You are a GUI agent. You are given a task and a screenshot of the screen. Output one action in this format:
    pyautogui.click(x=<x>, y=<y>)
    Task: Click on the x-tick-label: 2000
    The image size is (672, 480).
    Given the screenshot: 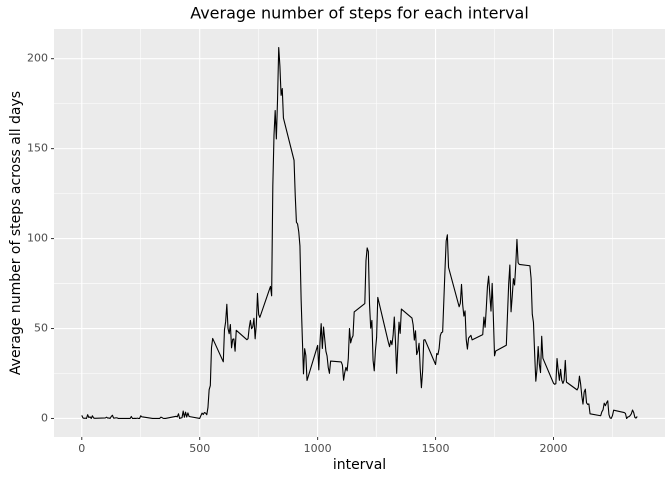 What is the action you would take?
    pyautogui.click(x=553, y=448)
    